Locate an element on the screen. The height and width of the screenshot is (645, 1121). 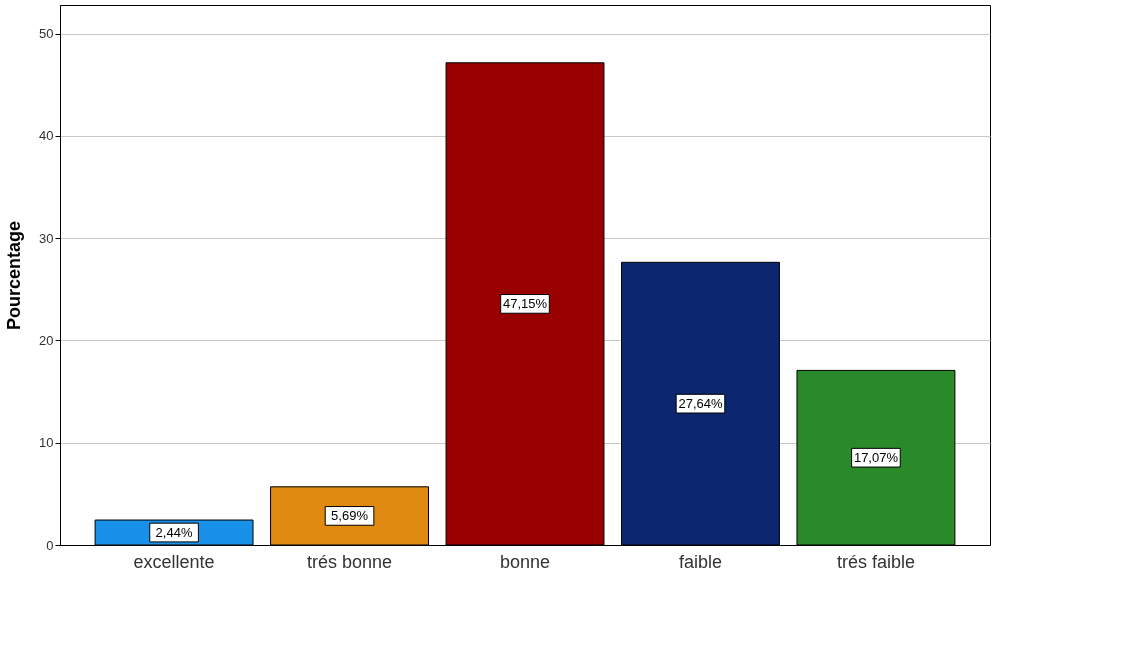
data-label: 47,15% is located at coordinates (525, 303).